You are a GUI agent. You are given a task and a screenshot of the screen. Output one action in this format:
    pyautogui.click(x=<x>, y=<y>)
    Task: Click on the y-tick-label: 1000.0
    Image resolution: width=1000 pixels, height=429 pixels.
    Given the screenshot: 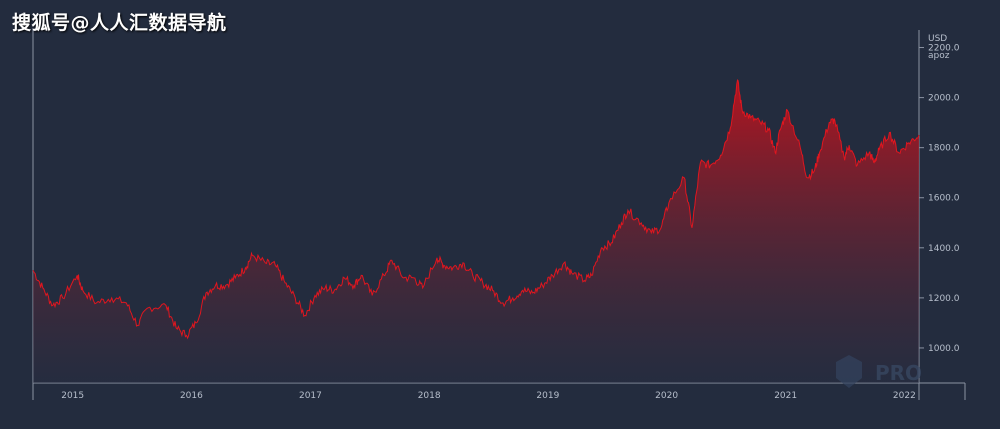 What is the action you would take?
    pyautogui.click(x=944, y=349)
    